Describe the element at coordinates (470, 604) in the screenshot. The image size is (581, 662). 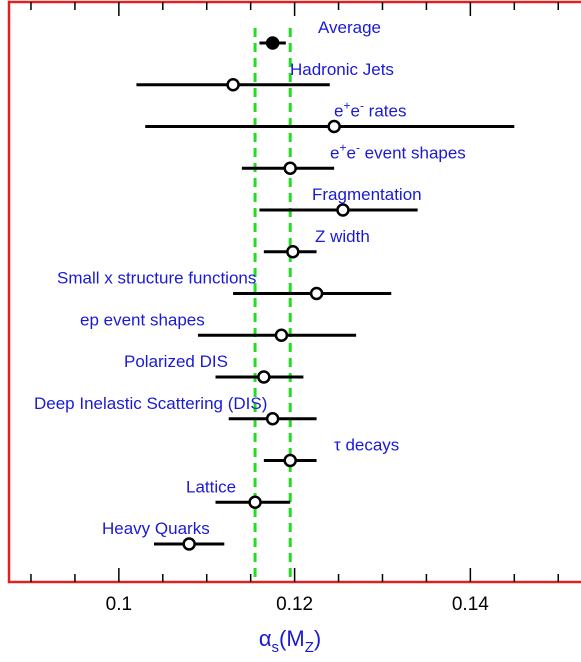
I see `x-tick-label: 0.14` at that location.